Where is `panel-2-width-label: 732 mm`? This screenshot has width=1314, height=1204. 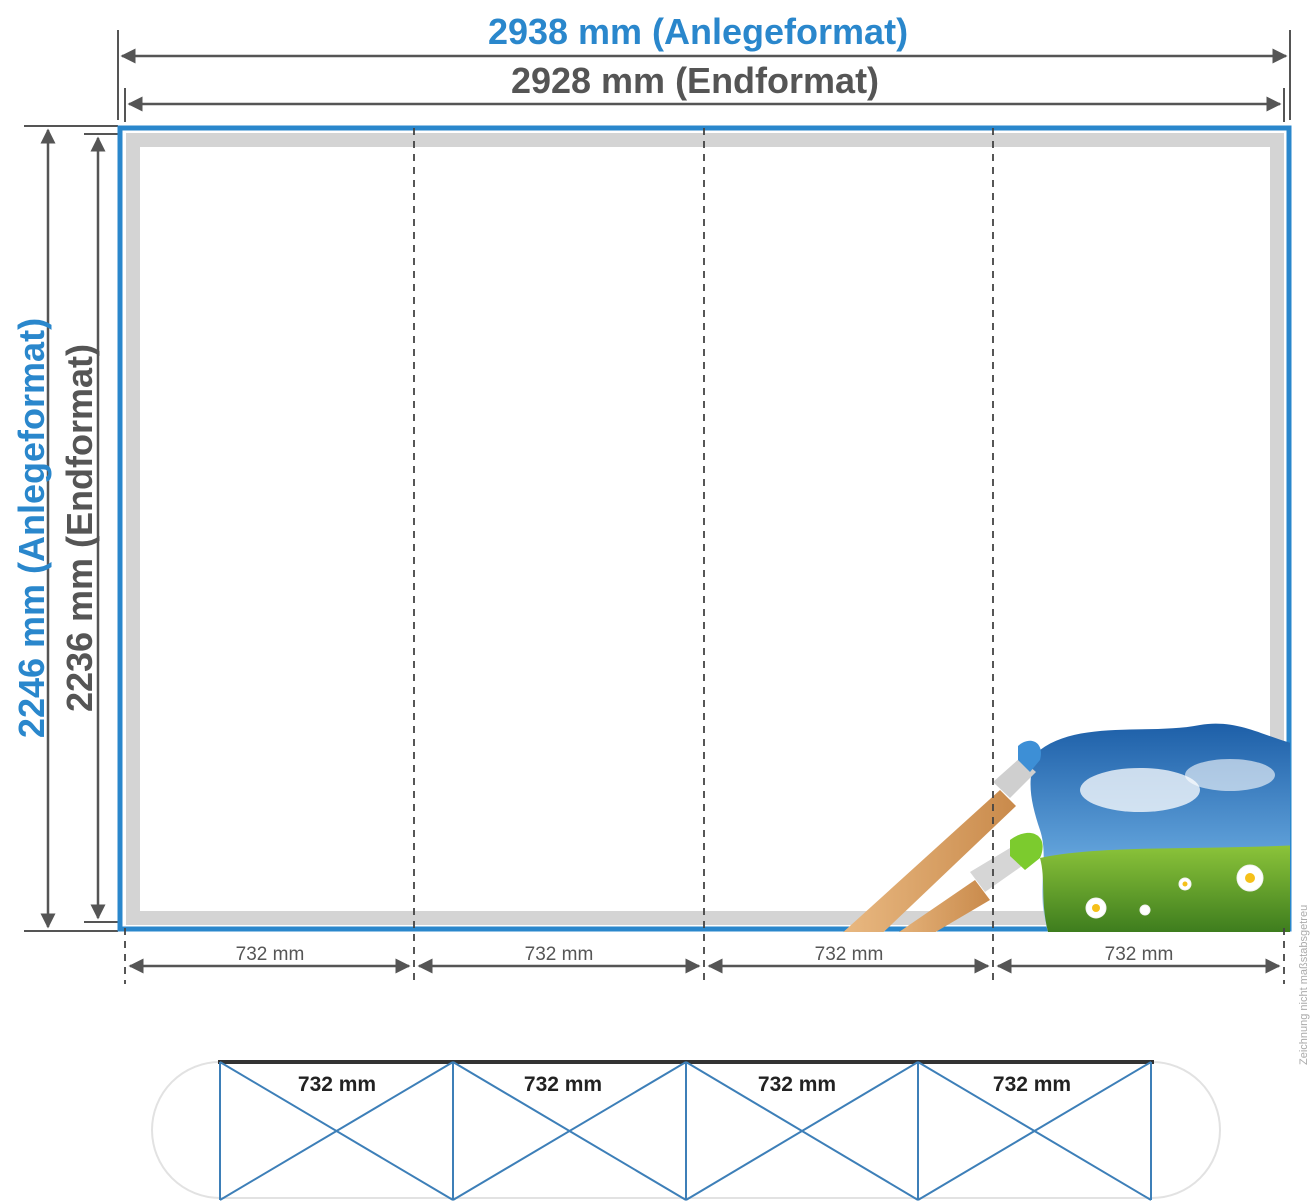
panel-2-width-label: 732 mm is located at coordinates (559, 954).